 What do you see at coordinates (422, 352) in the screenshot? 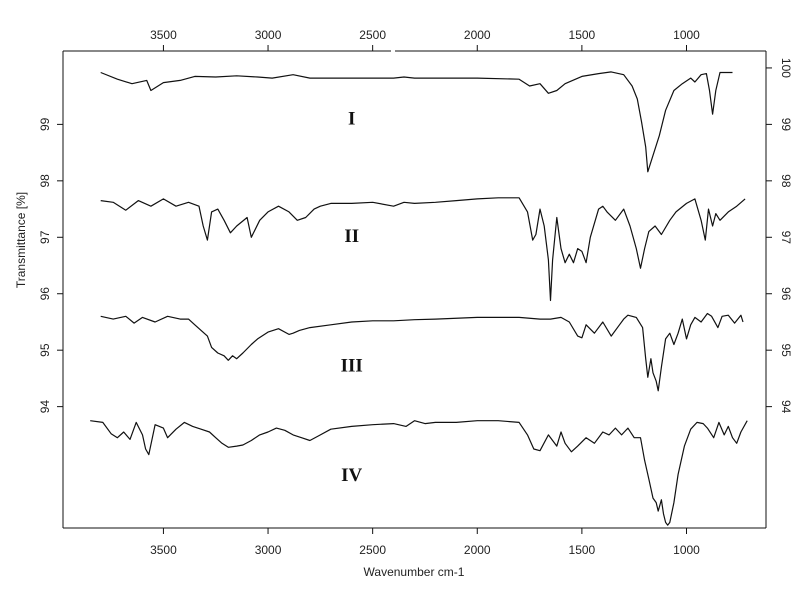
I see `trace-III` at bounding box center [422, 352].